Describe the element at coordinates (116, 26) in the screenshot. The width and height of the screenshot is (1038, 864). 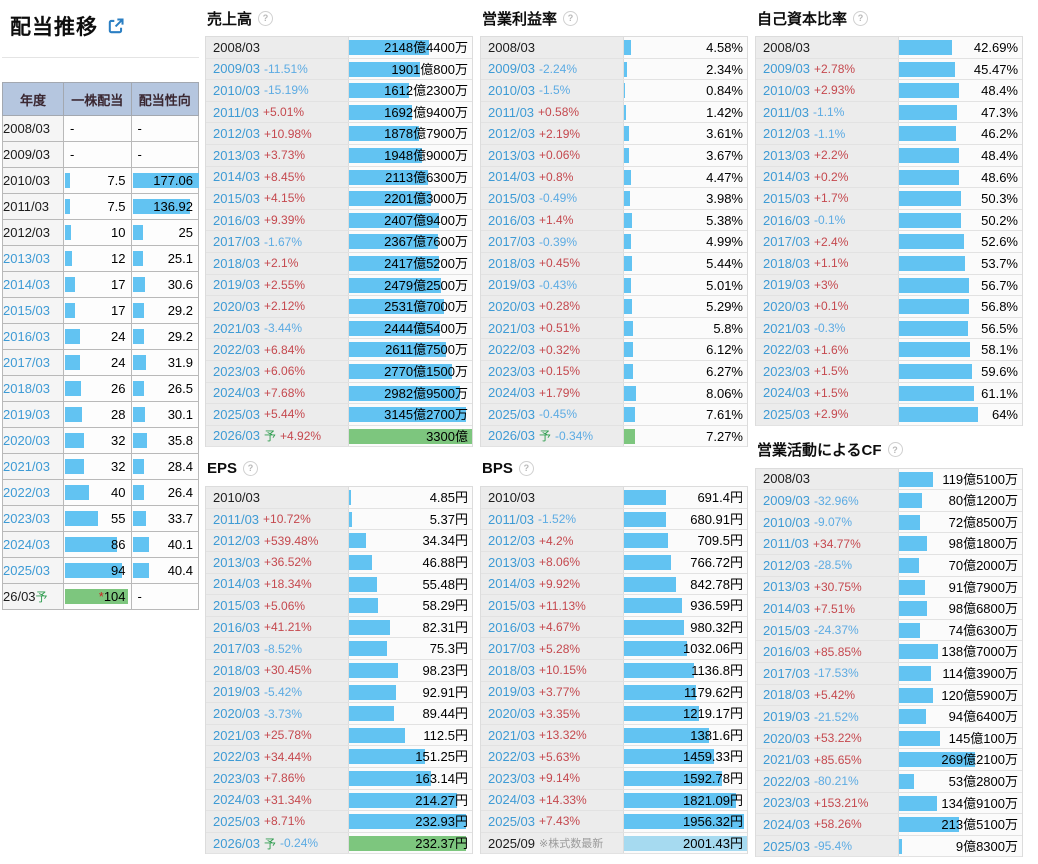
I see `external-link-icon` at that location.